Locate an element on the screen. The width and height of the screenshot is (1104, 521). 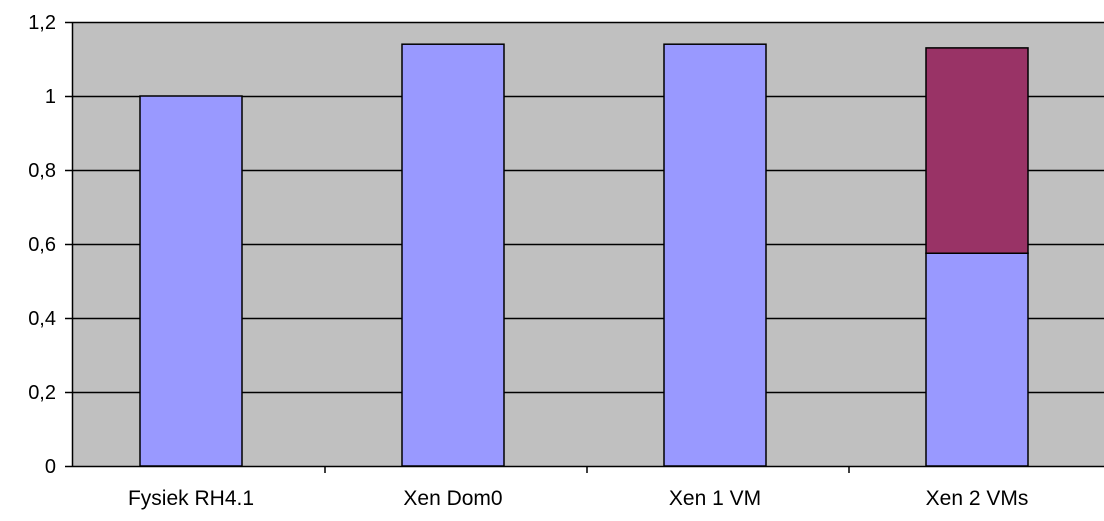
x-category-labels: Fysiek RH4.1 Xen Dom0 Xen 1 VM Xen 2 VMs is located at coordinates (578, 498).